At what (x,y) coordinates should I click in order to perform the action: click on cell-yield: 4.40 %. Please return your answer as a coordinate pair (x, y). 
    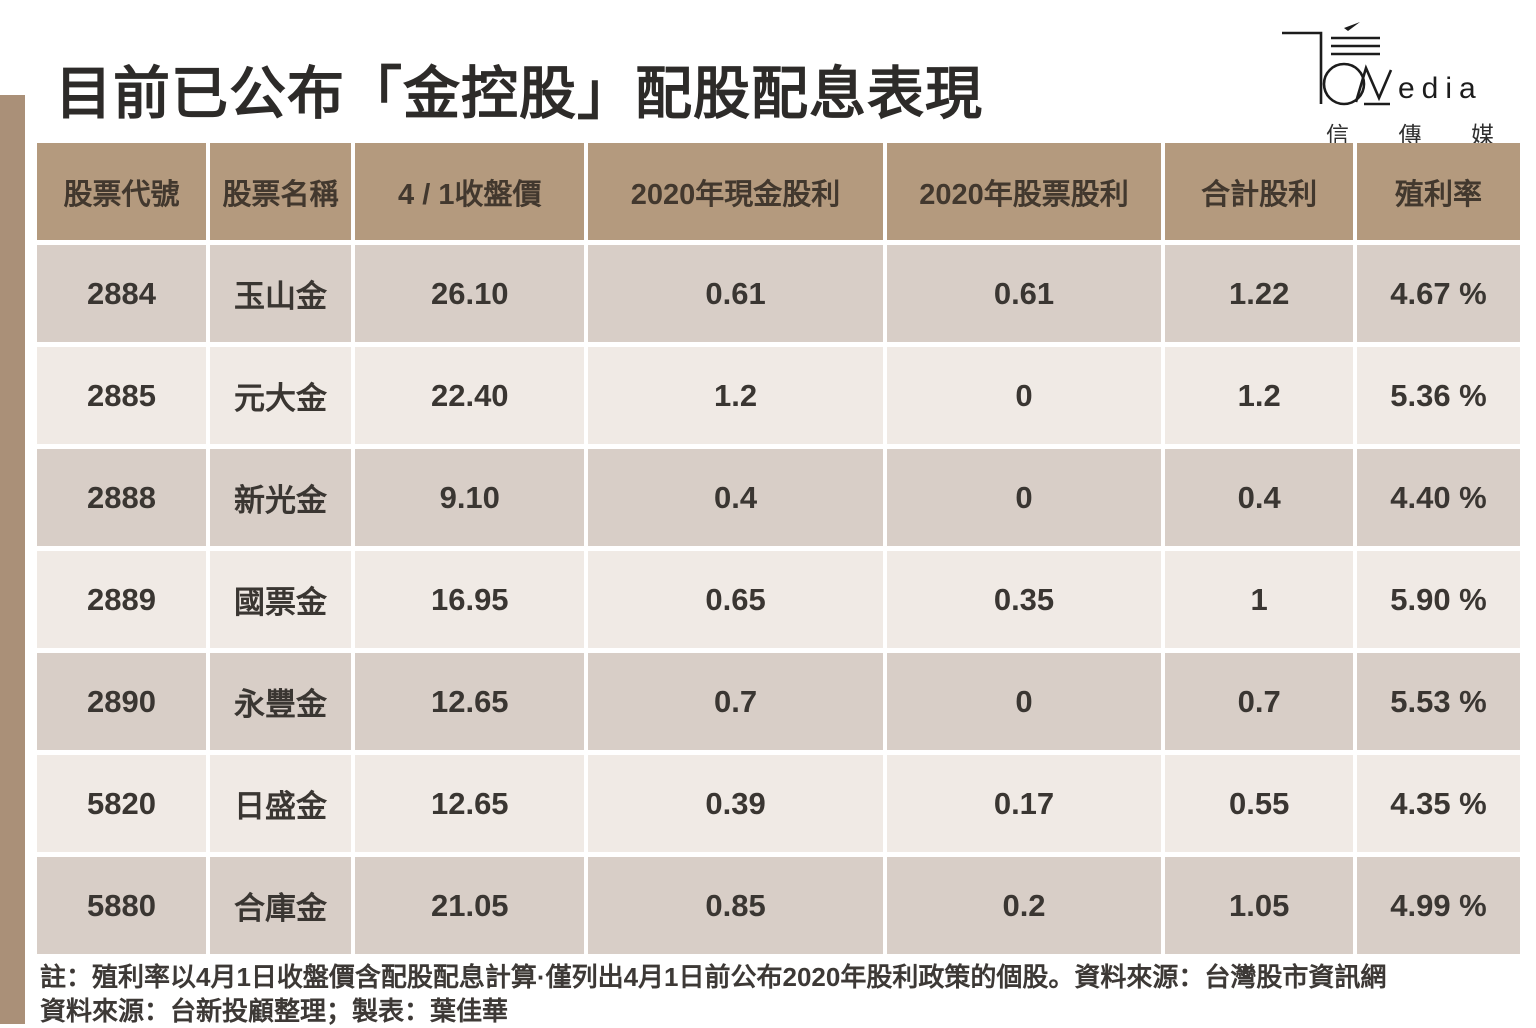
    Looking at the image, I should click on (1438, 497).